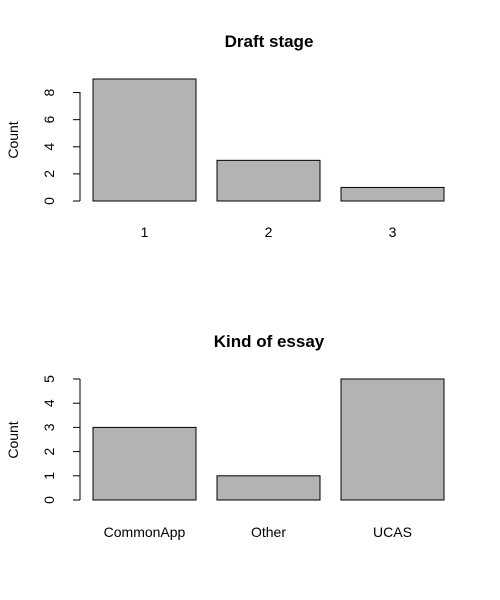 The height and width of the screenshot is (600, 500). I want to click on category-labels: CommonApp Other UCAS, so click(258, 532).